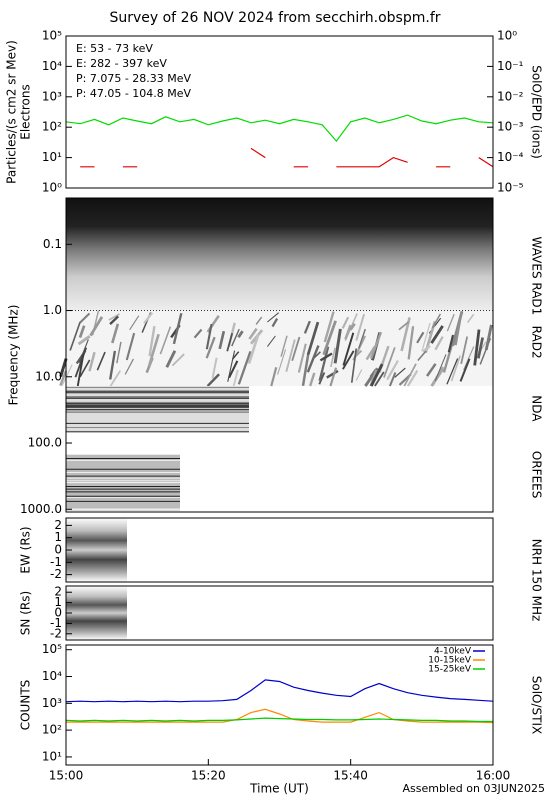 The width and height of the screenshot is (550, 800). What do you see at coordinates (450, 670) in the screenshot?
I see `legend-entry: 15-25keV` at bounding box center [450, 670].